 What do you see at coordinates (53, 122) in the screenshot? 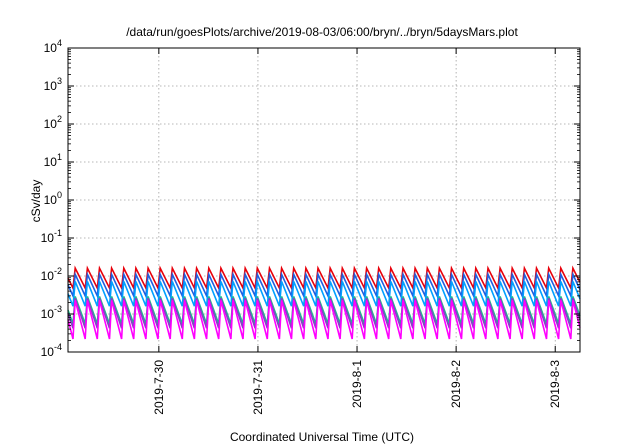
I see `y-tick-label: 10²` at bounding box center [53, 122].